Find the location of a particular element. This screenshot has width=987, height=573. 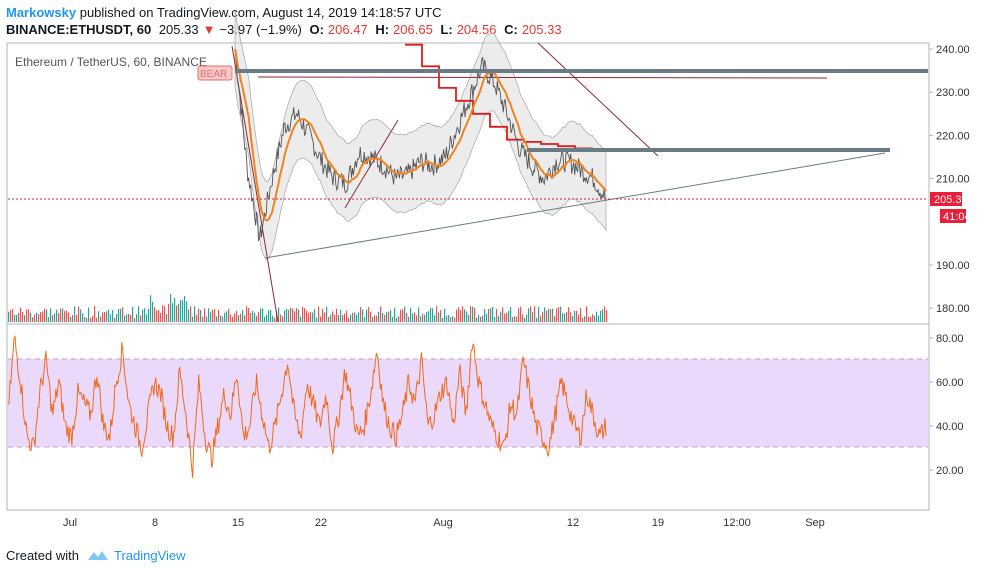

price-line is located at coordinates (420, 145).